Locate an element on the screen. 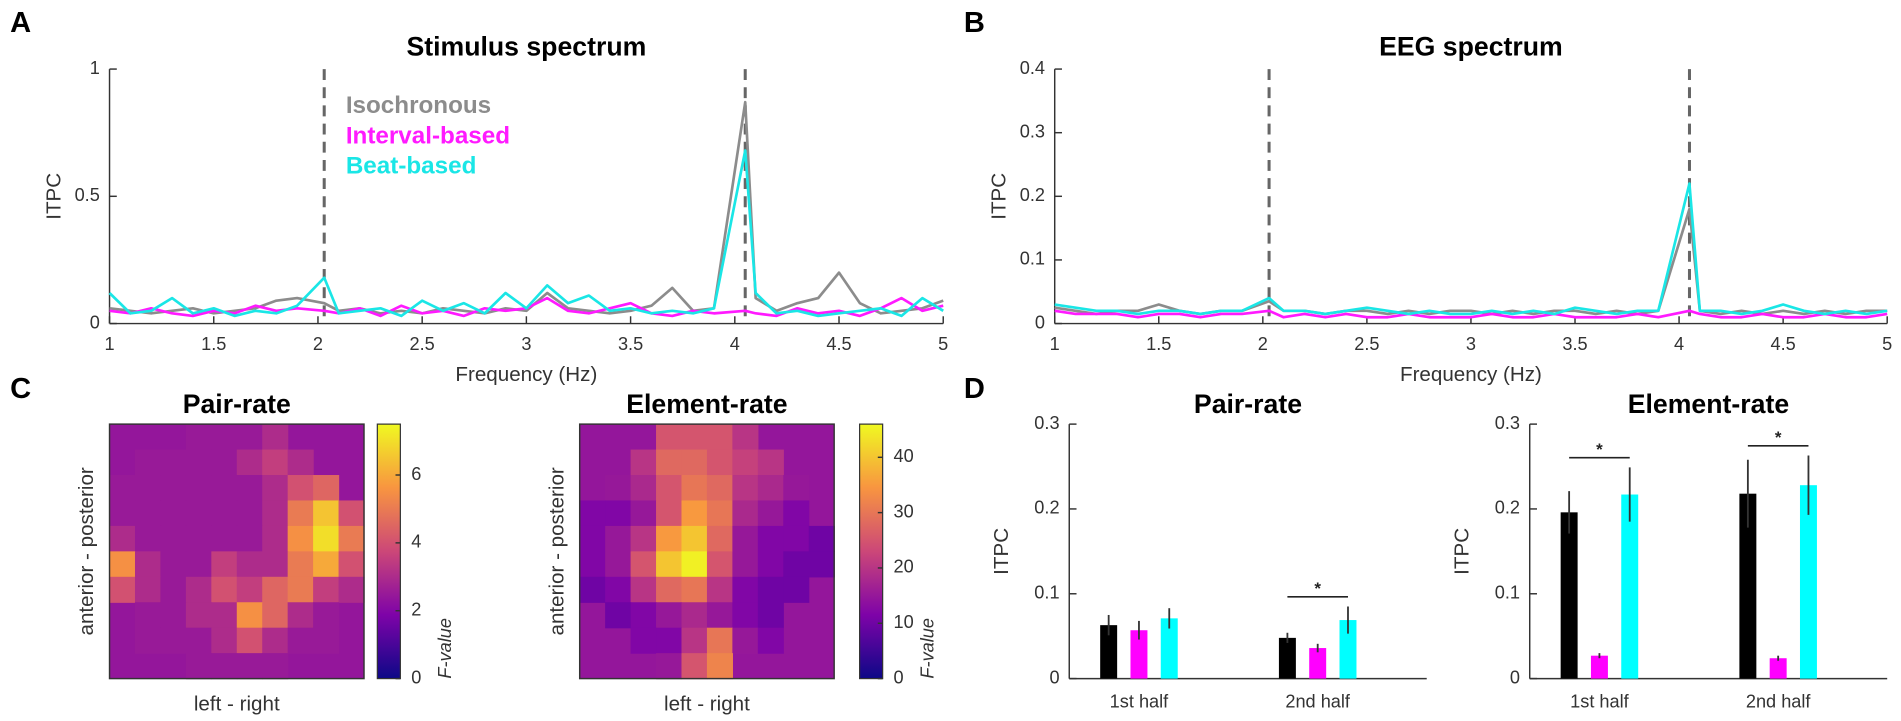 This screenshot has width=1901, height=721. panel-label: C is located at coordinates (20, 389).